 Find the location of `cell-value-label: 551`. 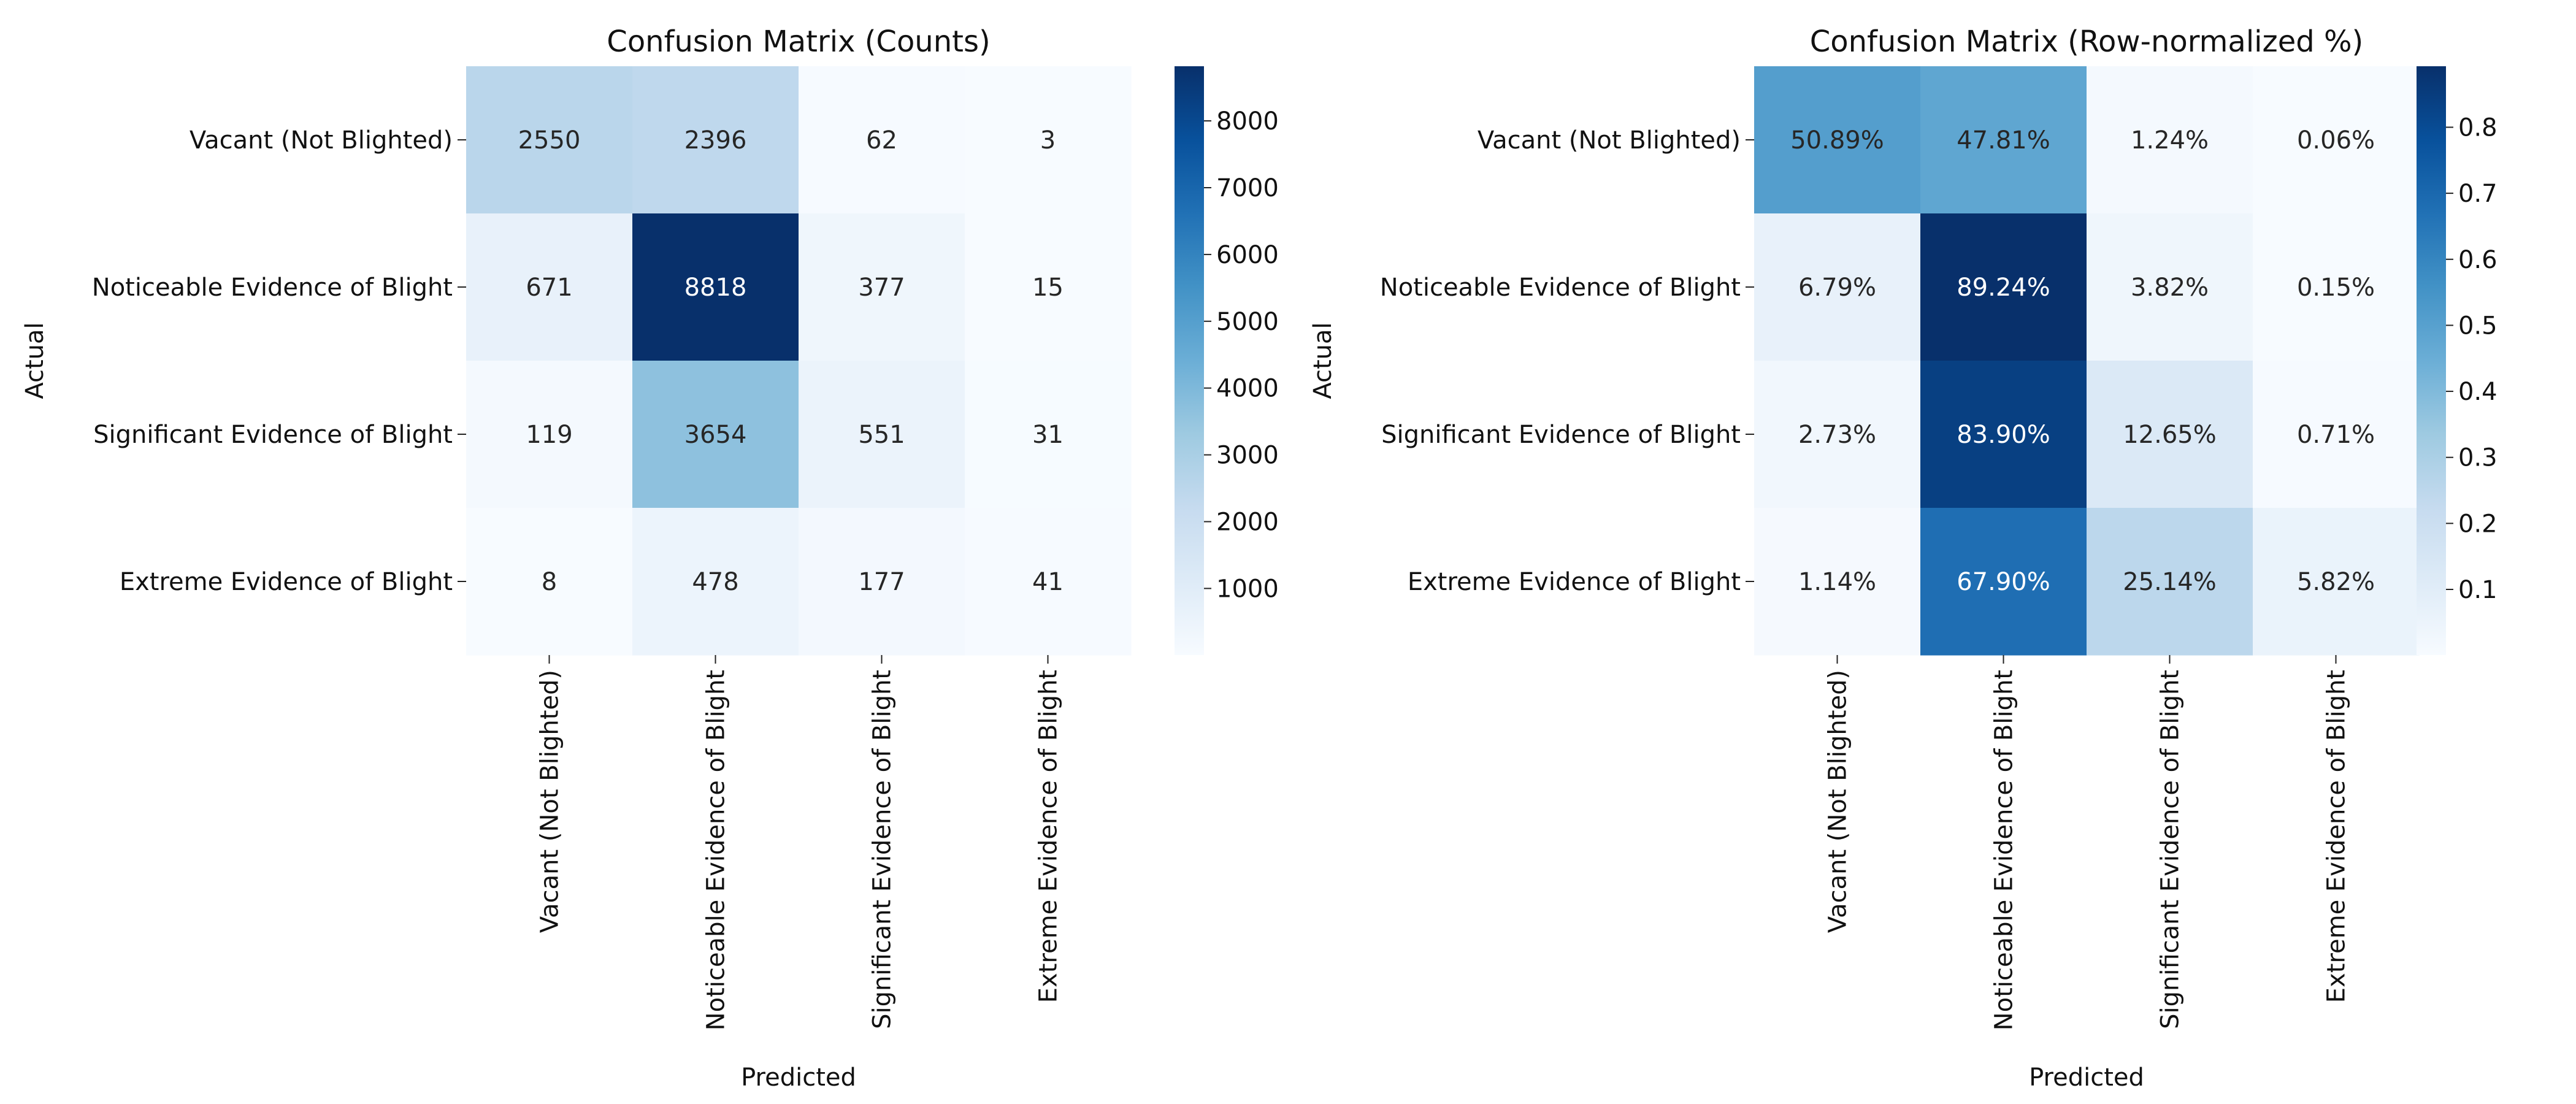

cell-value-label: 551 is located at coordinates (881, 435).